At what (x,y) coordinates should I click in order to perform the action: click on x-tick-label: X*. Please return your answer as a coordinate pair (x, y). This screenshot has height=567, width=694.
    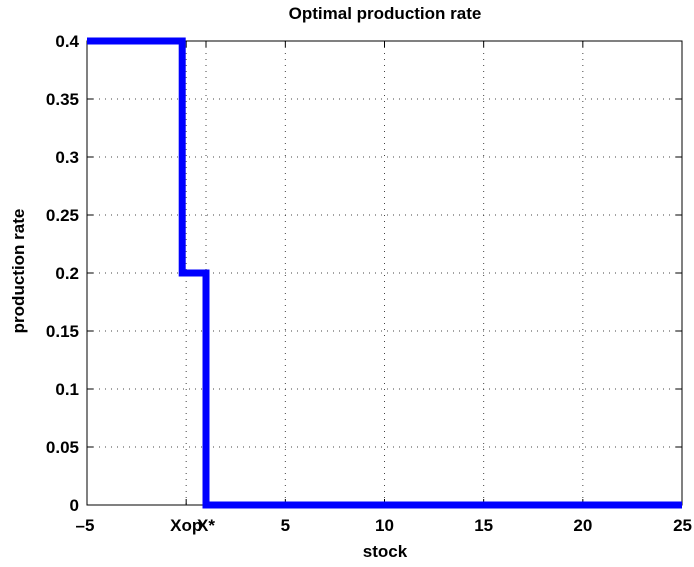
    Looking at the image, I should click on (206, 525).